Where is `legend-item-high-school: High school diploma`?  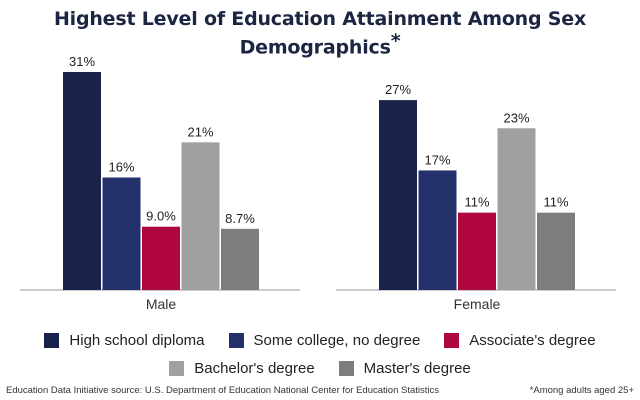 legend-item-high-school: High school diploma is located at coordinates (124, 340).